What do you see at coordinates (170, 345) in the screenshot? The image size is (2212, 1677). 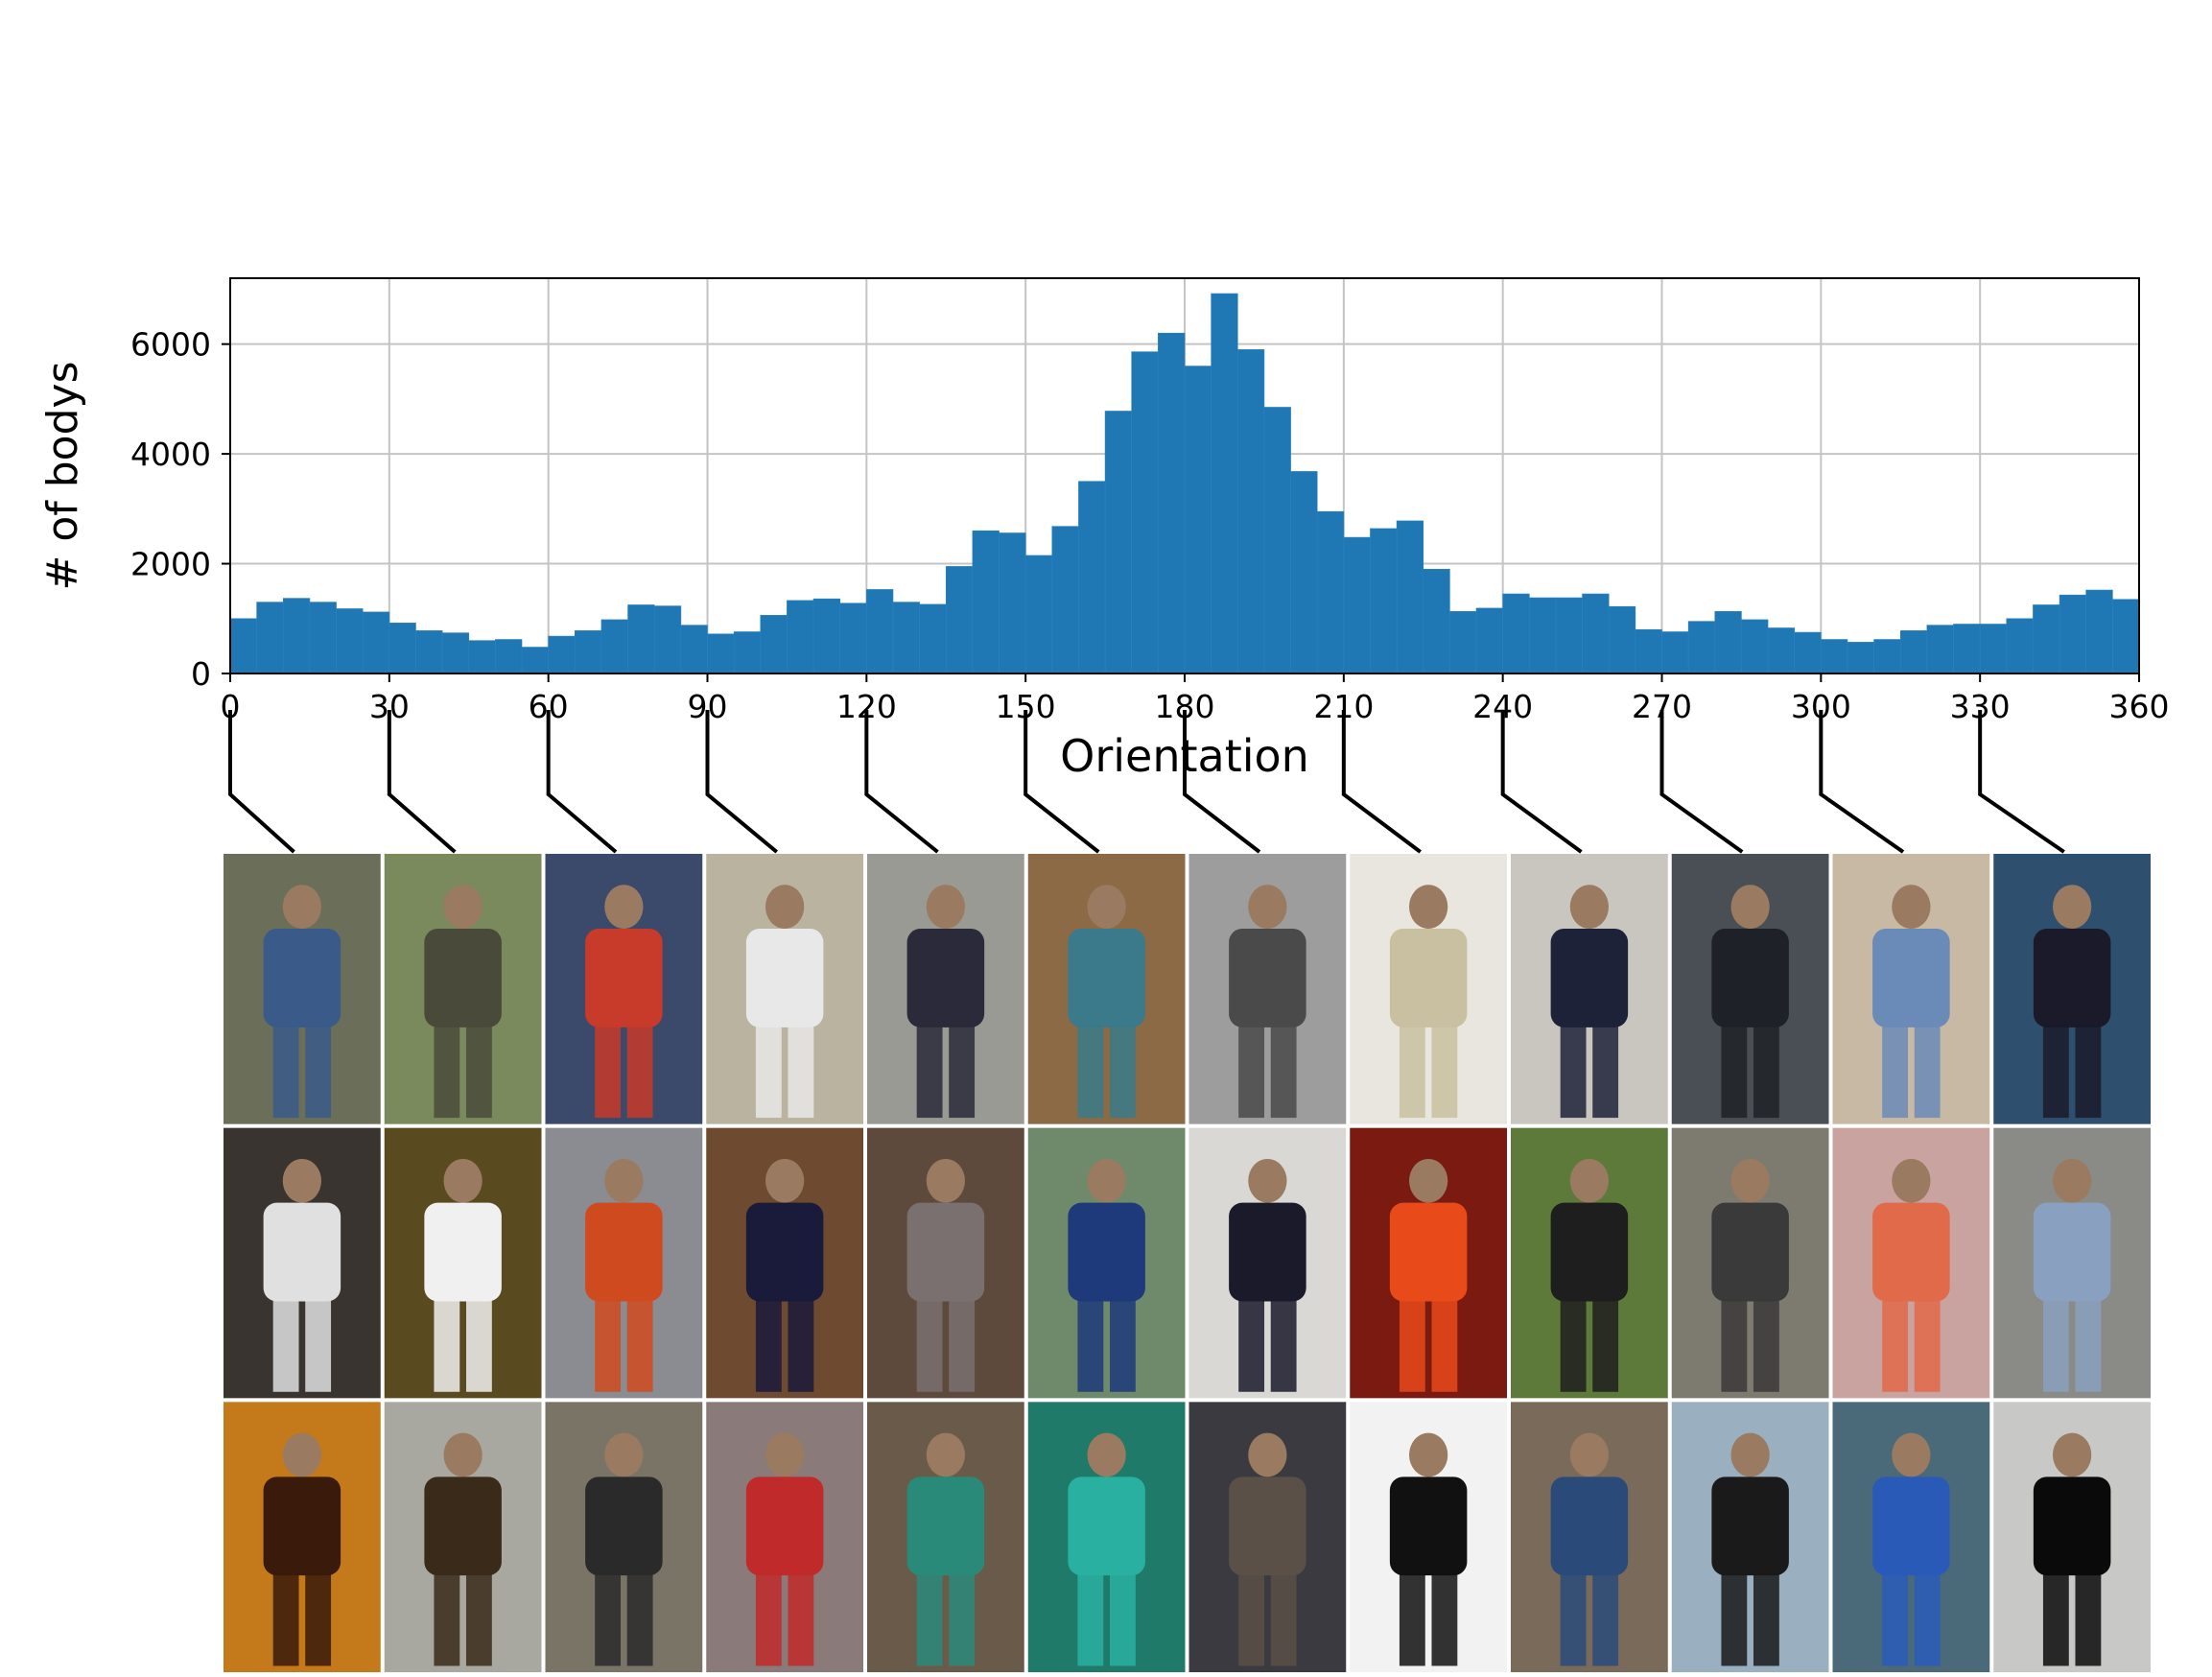 I see `y-tick-label: 6000` at bounding box center [170, 345].